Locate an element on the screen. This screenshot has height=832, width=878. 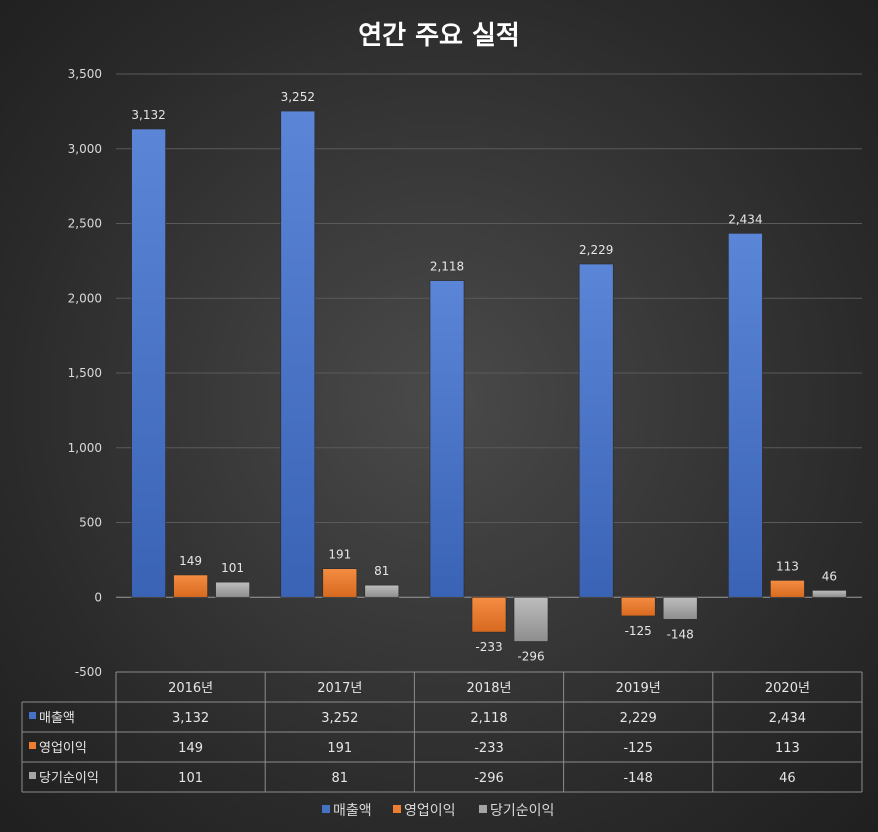
table-cell: 101 is located at coordinates (190, 778).